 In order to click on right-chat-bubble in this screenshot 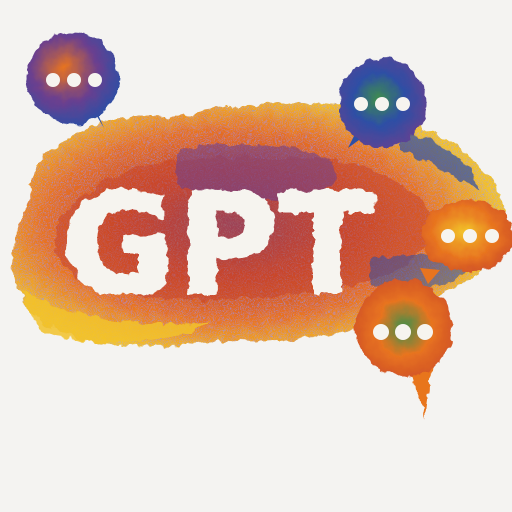, I will do `click(466, 242)`.